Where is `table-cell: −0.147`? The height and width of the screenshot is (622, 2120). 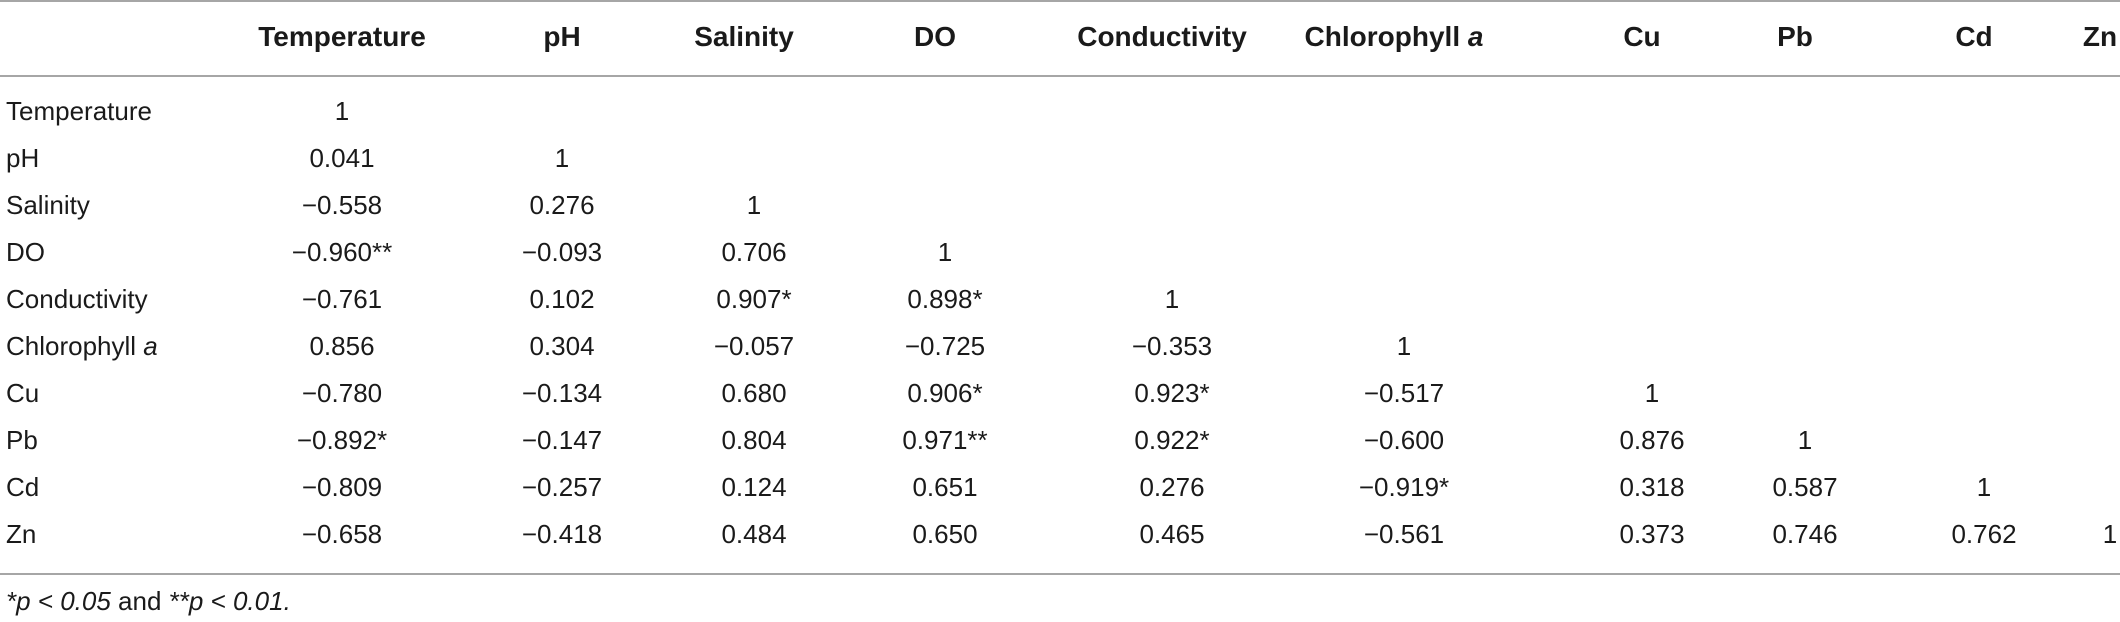
table-cell: −0.147 is located at coordinates (562, 440).